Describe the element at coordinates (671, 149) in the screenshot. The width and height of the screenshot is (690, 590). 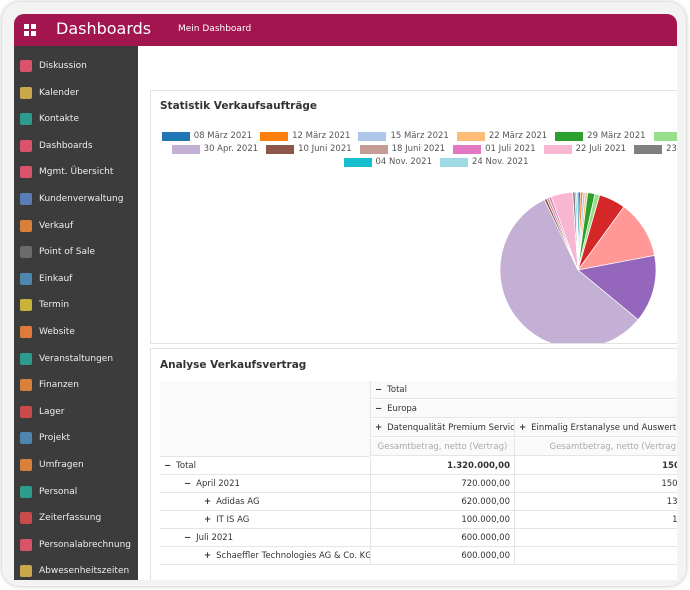
I see `legend-label: 23 Juli 2` at that location.